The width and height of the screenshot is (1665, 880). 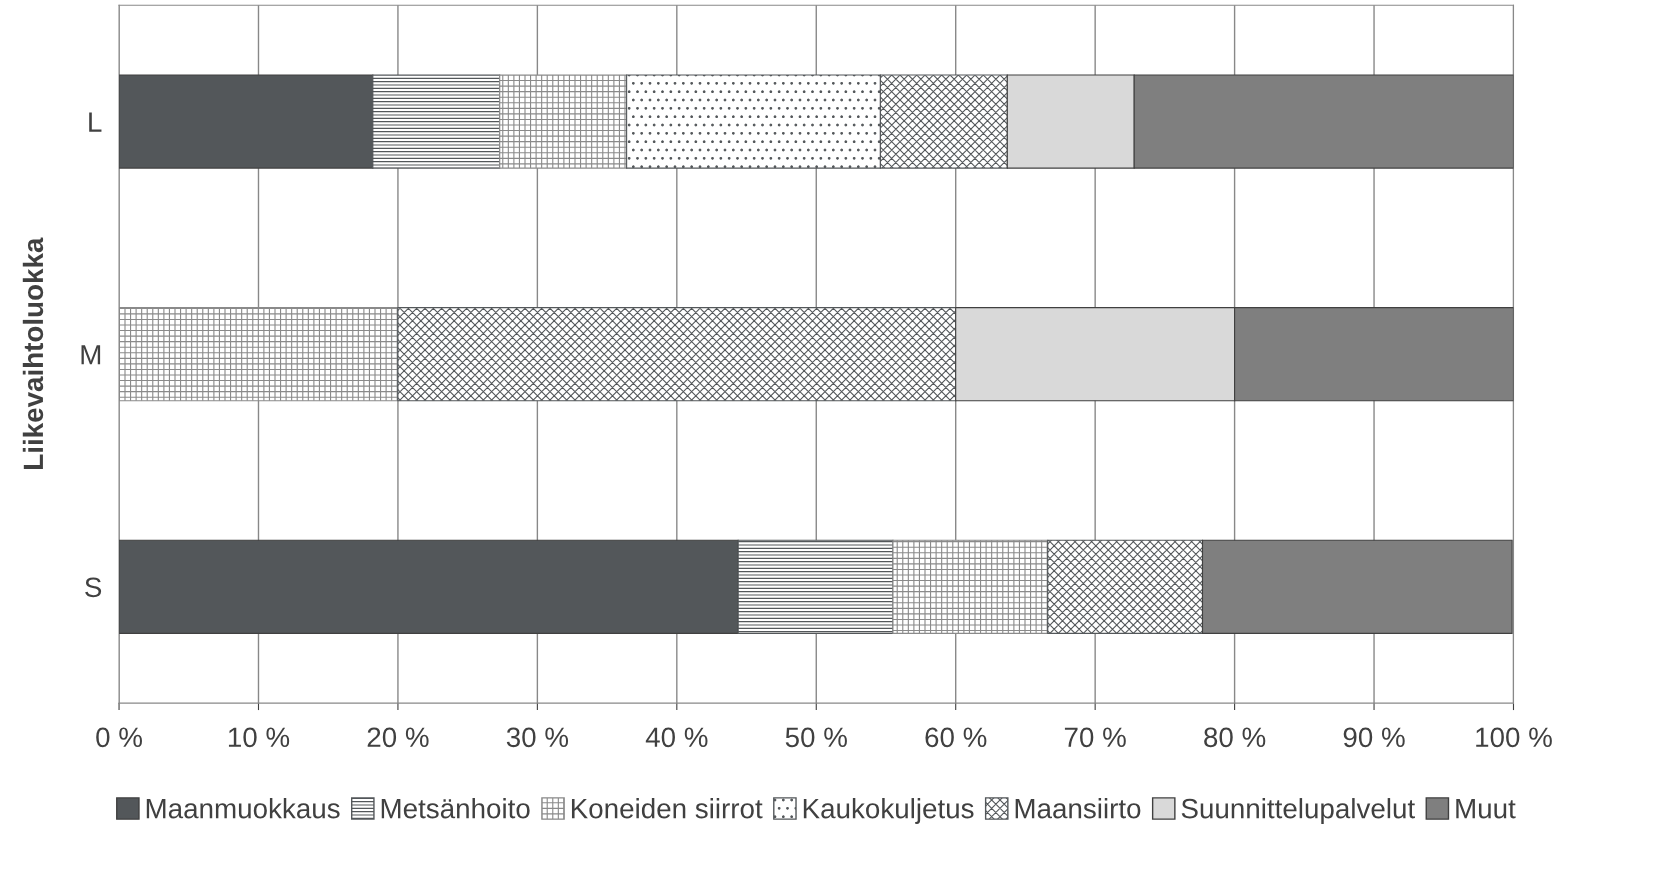 I want to click on x-tick-label: 70 %, so click(x=1095, y=737).